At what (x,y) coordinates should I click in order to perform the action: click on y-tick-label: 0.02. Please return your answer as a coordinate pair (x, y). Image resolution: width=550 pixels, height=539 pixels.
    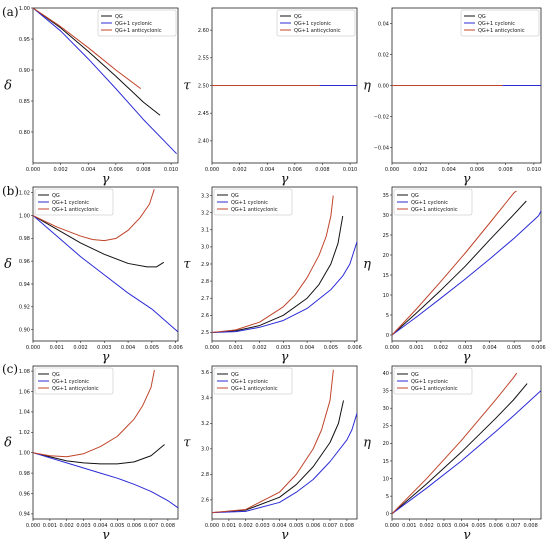
    Looking at the image, I should click on (383, 55).